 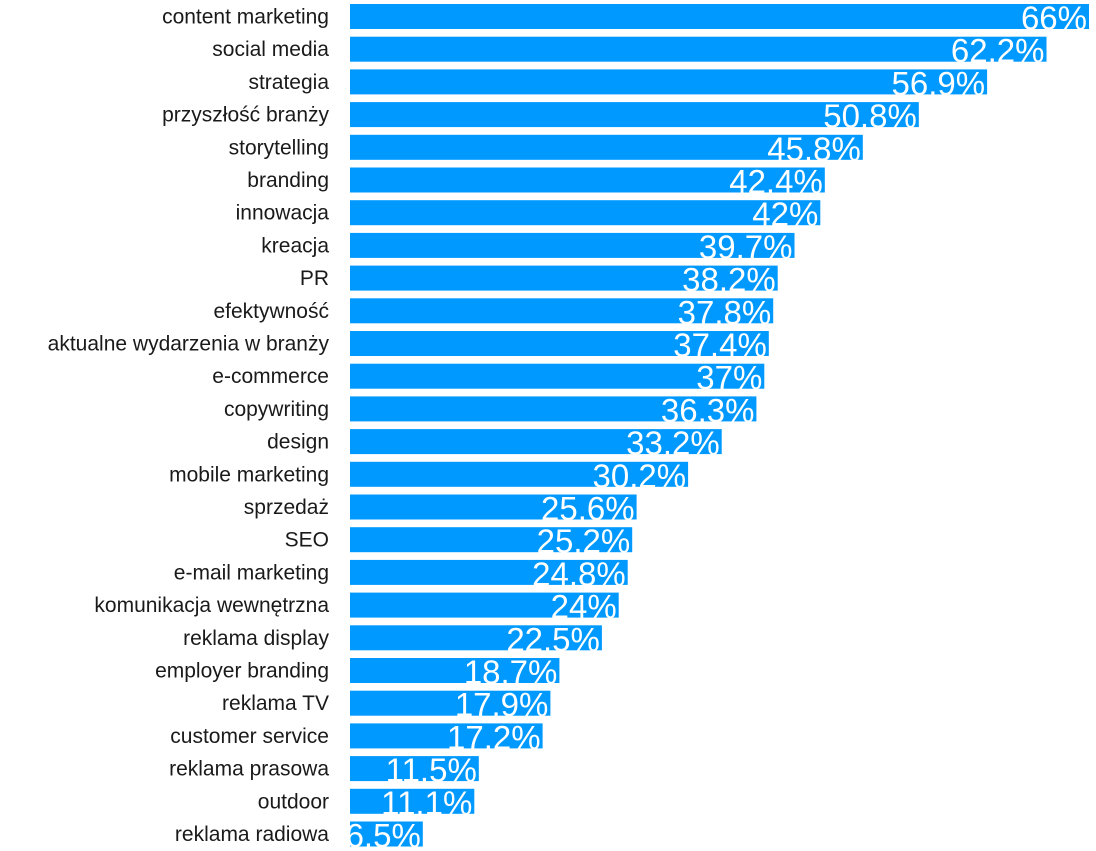 I want to click on value-label: 17.2%, so click(x=494, y=737).